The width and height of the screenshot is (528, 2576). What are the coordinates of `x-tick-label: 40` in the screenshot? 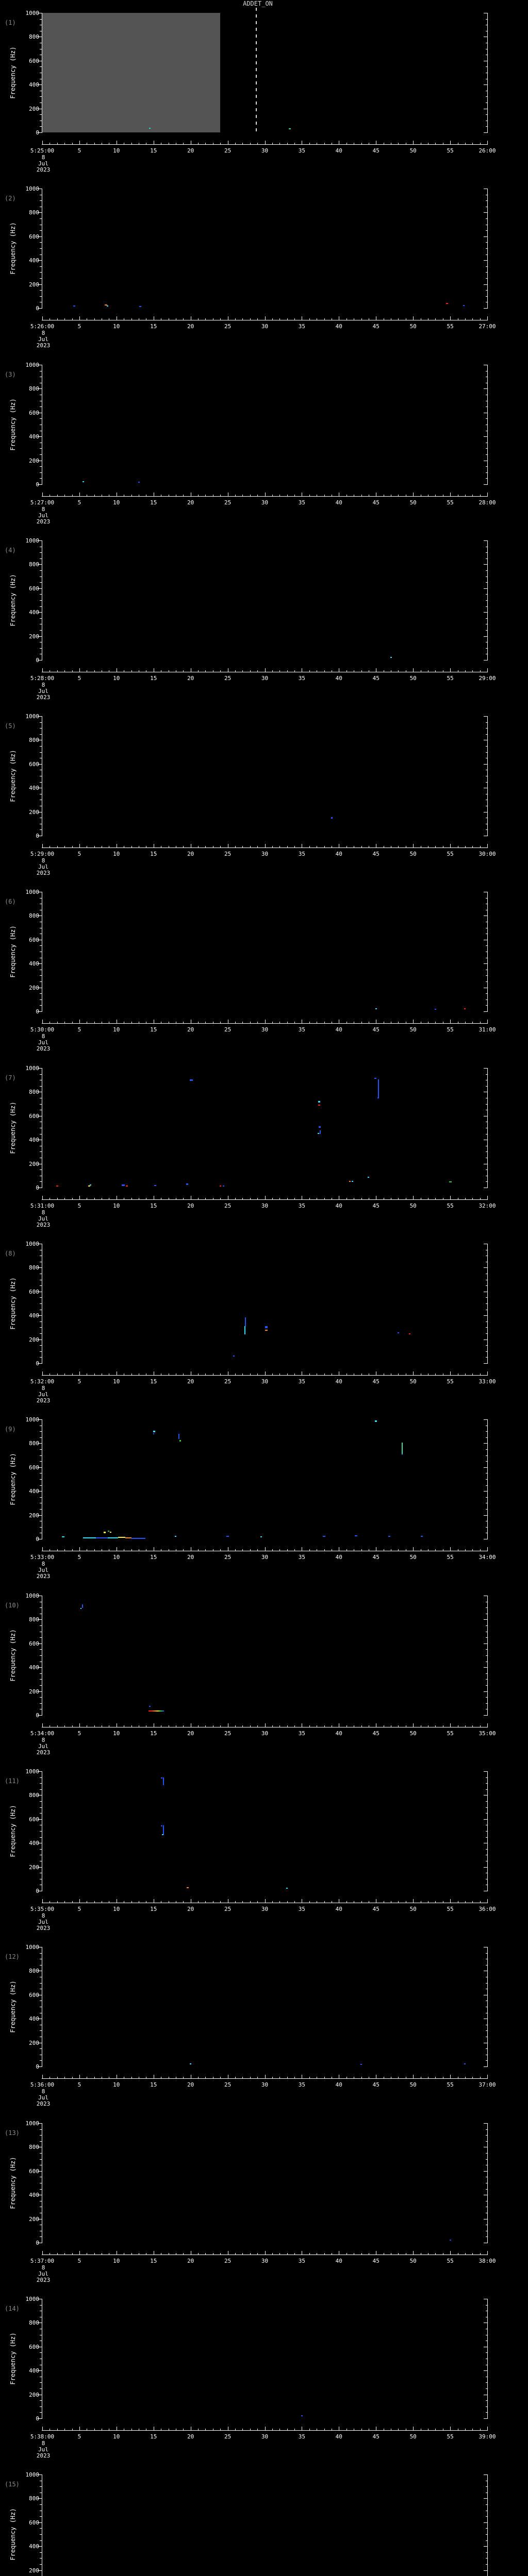 It's located at (338, 502).